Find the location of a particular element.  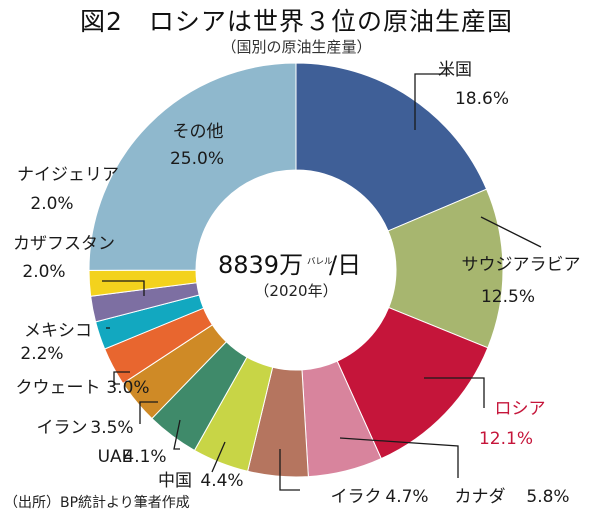

label-6-name: UAE is located at coordinates (115, 457).